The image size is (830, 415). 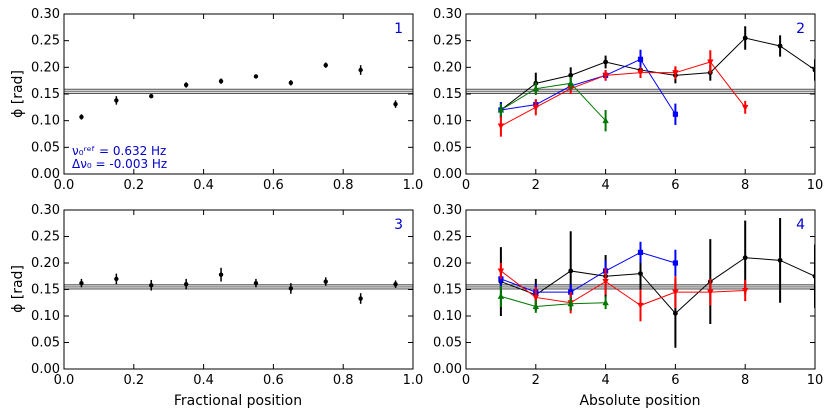 I want to click on x-tick-label: 0.0, so click(x=64, y=185).